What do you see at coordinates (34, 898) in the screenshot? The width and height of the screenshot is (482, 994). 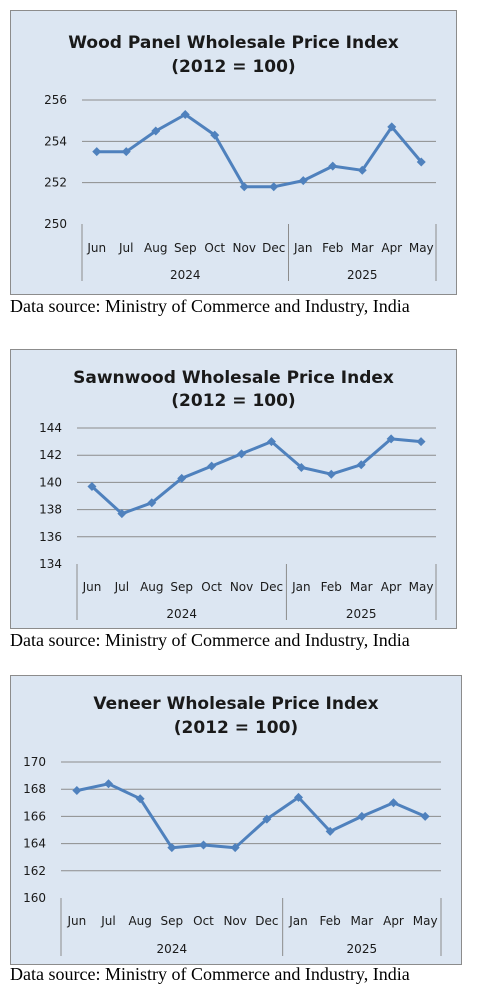 I see `y-tick-label: 160` at bounding box center [34, 898].